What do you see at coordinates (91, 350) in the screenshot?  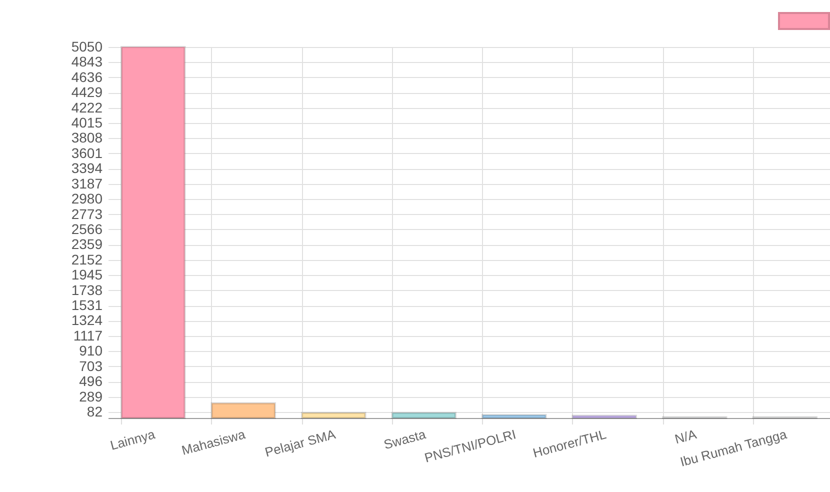 I see `y-tick-label: 910` at bounding box center [91, 350].